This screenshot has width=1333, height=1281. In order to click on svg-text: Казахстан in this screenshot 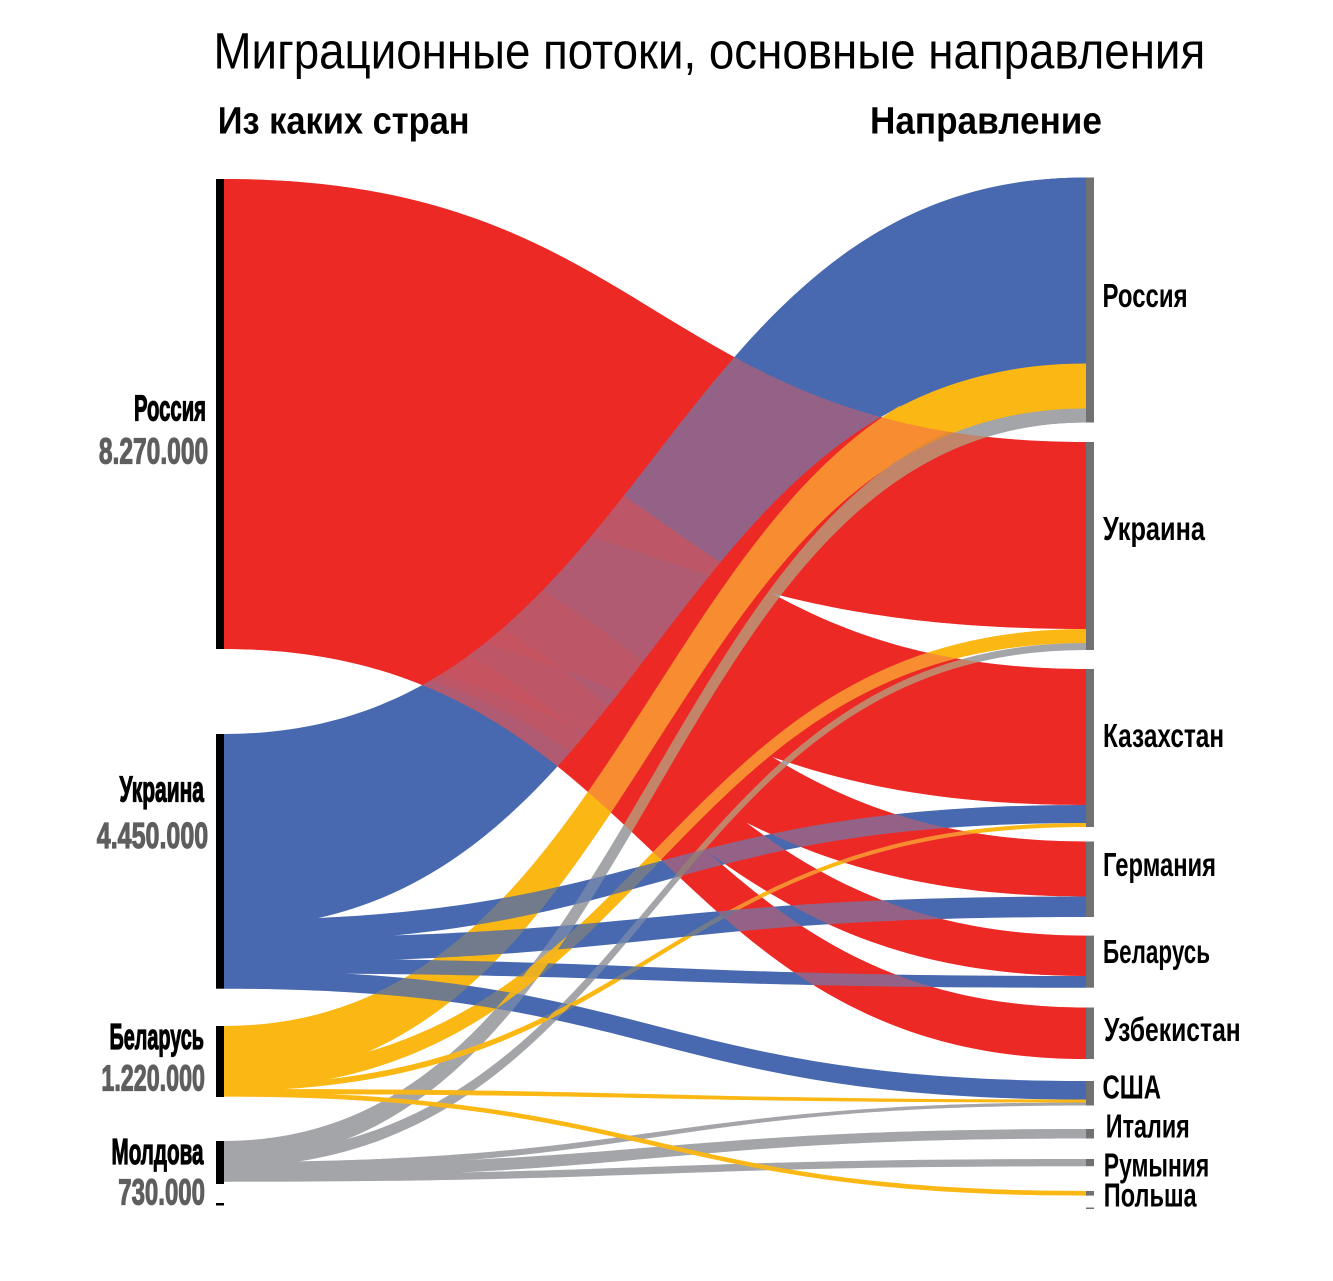, I will do `click(1163, 737)`.